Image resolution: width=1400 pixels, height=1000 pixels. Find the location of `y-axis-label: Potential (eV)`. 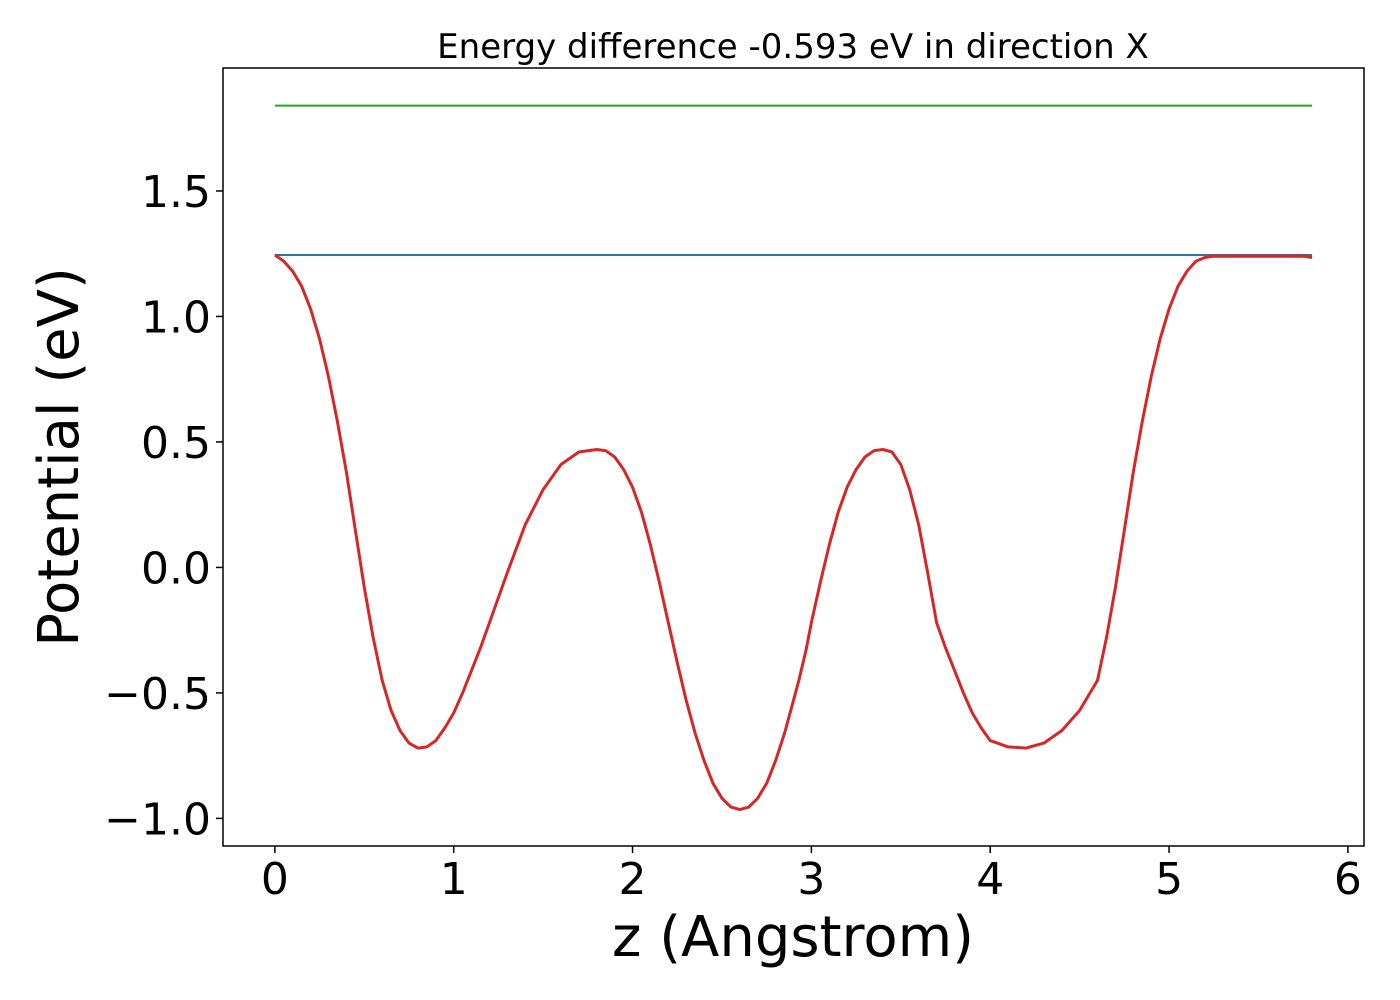

y-axis-label: Potential (eV) is located at coordinates (59, 457).